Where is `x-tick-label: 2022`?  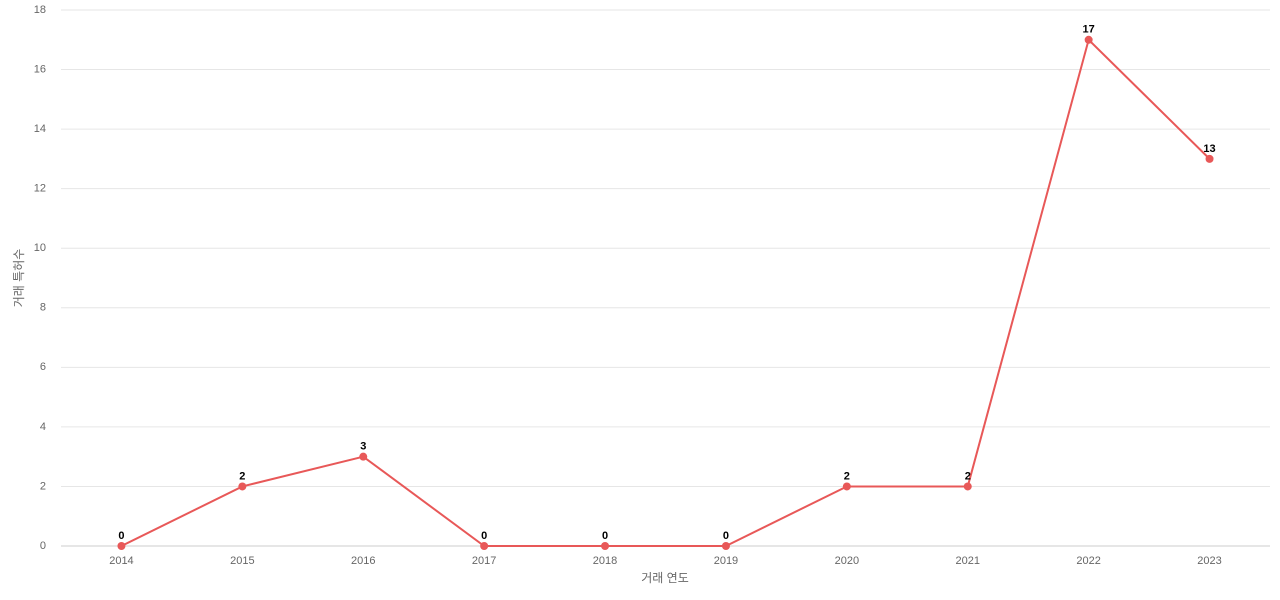
x-tick-label: 2022 is located at coordinates (1088, 561).